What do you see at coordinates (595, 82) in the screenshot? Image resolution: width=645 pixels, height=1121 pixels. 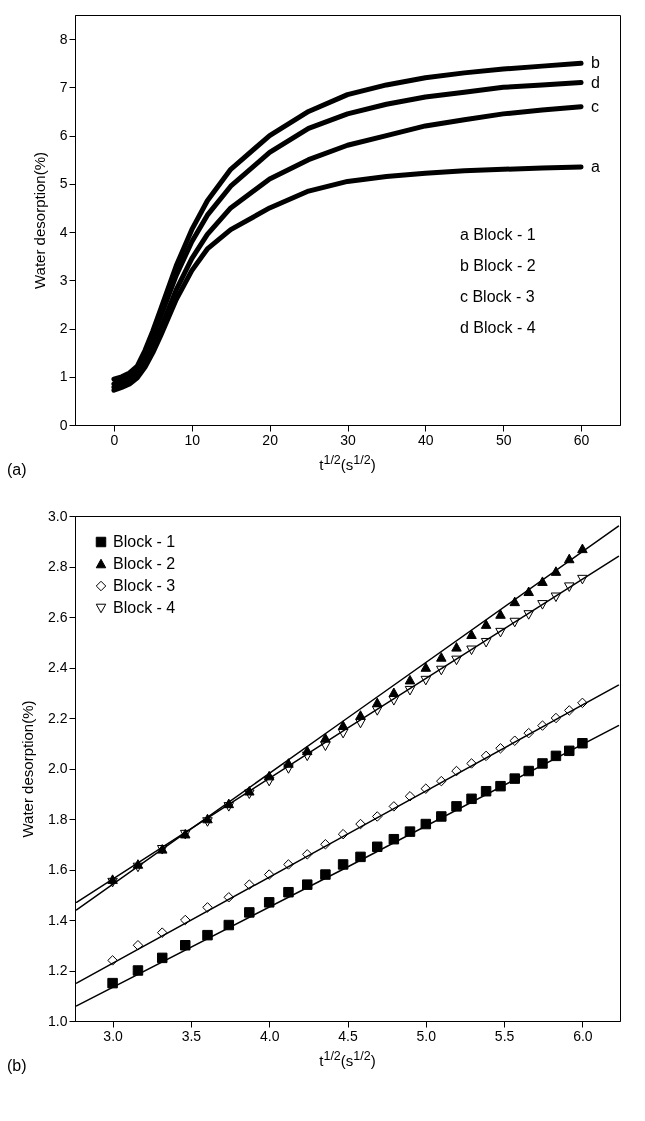 I see `series-label: d` at bounding box center [595, 82].